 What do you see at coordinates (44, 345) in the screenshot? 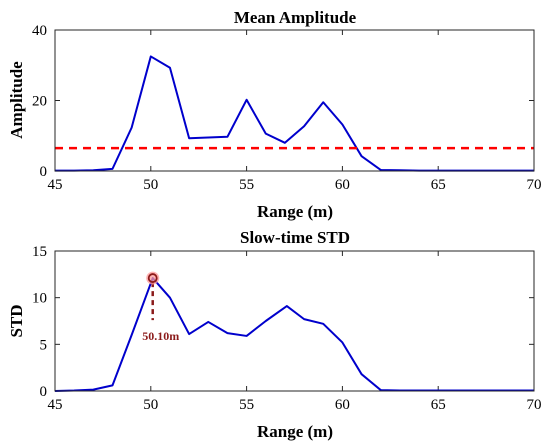
I see `y-tick-label: 5` at bounding box center [44, 345].